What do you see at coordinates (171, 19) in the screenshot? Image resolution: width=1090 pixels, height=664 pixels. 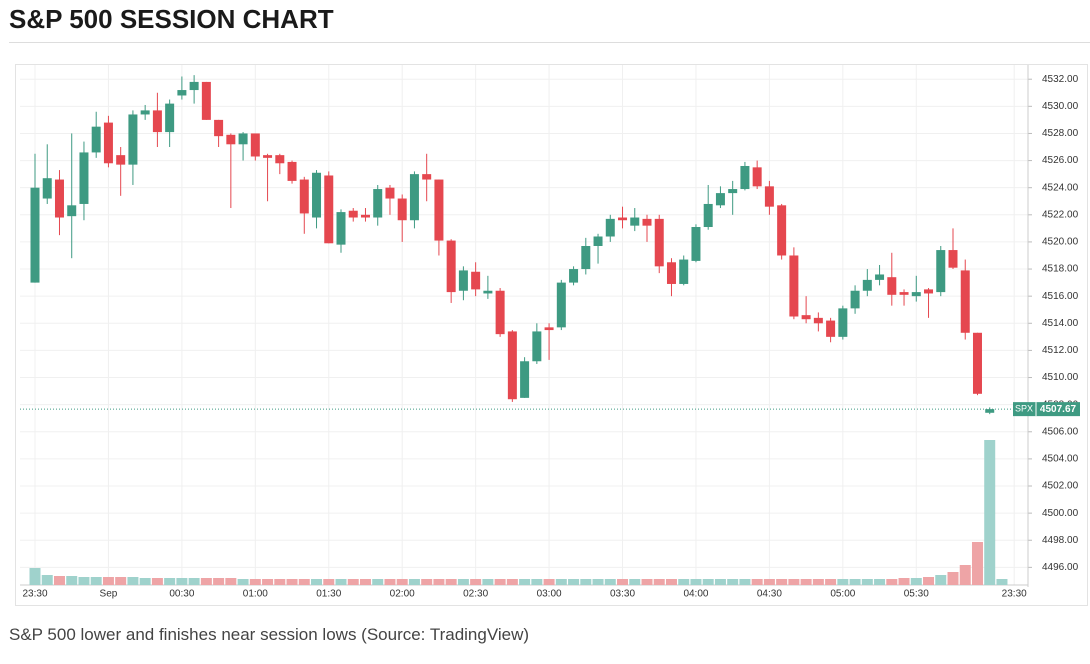 I see `chart-title: S&P 500 SESSION CHART` at bounding box center [171, 19].